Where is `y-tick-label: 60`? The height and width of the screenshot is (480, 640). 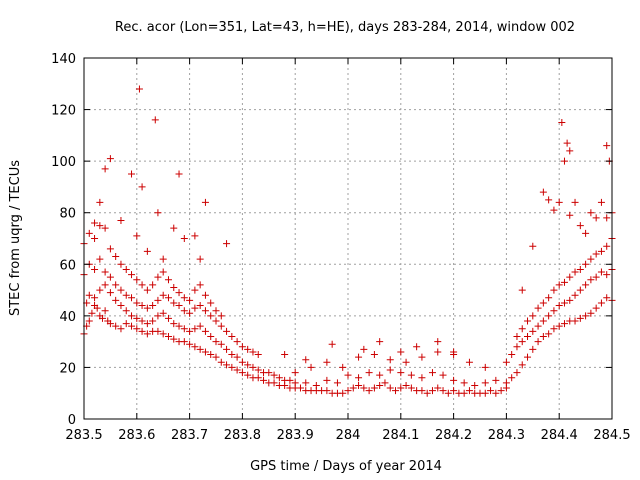 y-tick-label: 60 is located at coordinates (67, 265).